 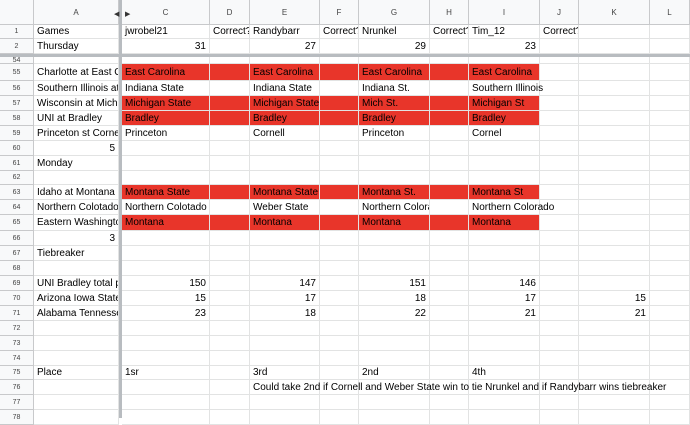 What do you see at coordinates (339, 118) in the screenshot?
I see `cell-f58` at bounding box center [339, 118].